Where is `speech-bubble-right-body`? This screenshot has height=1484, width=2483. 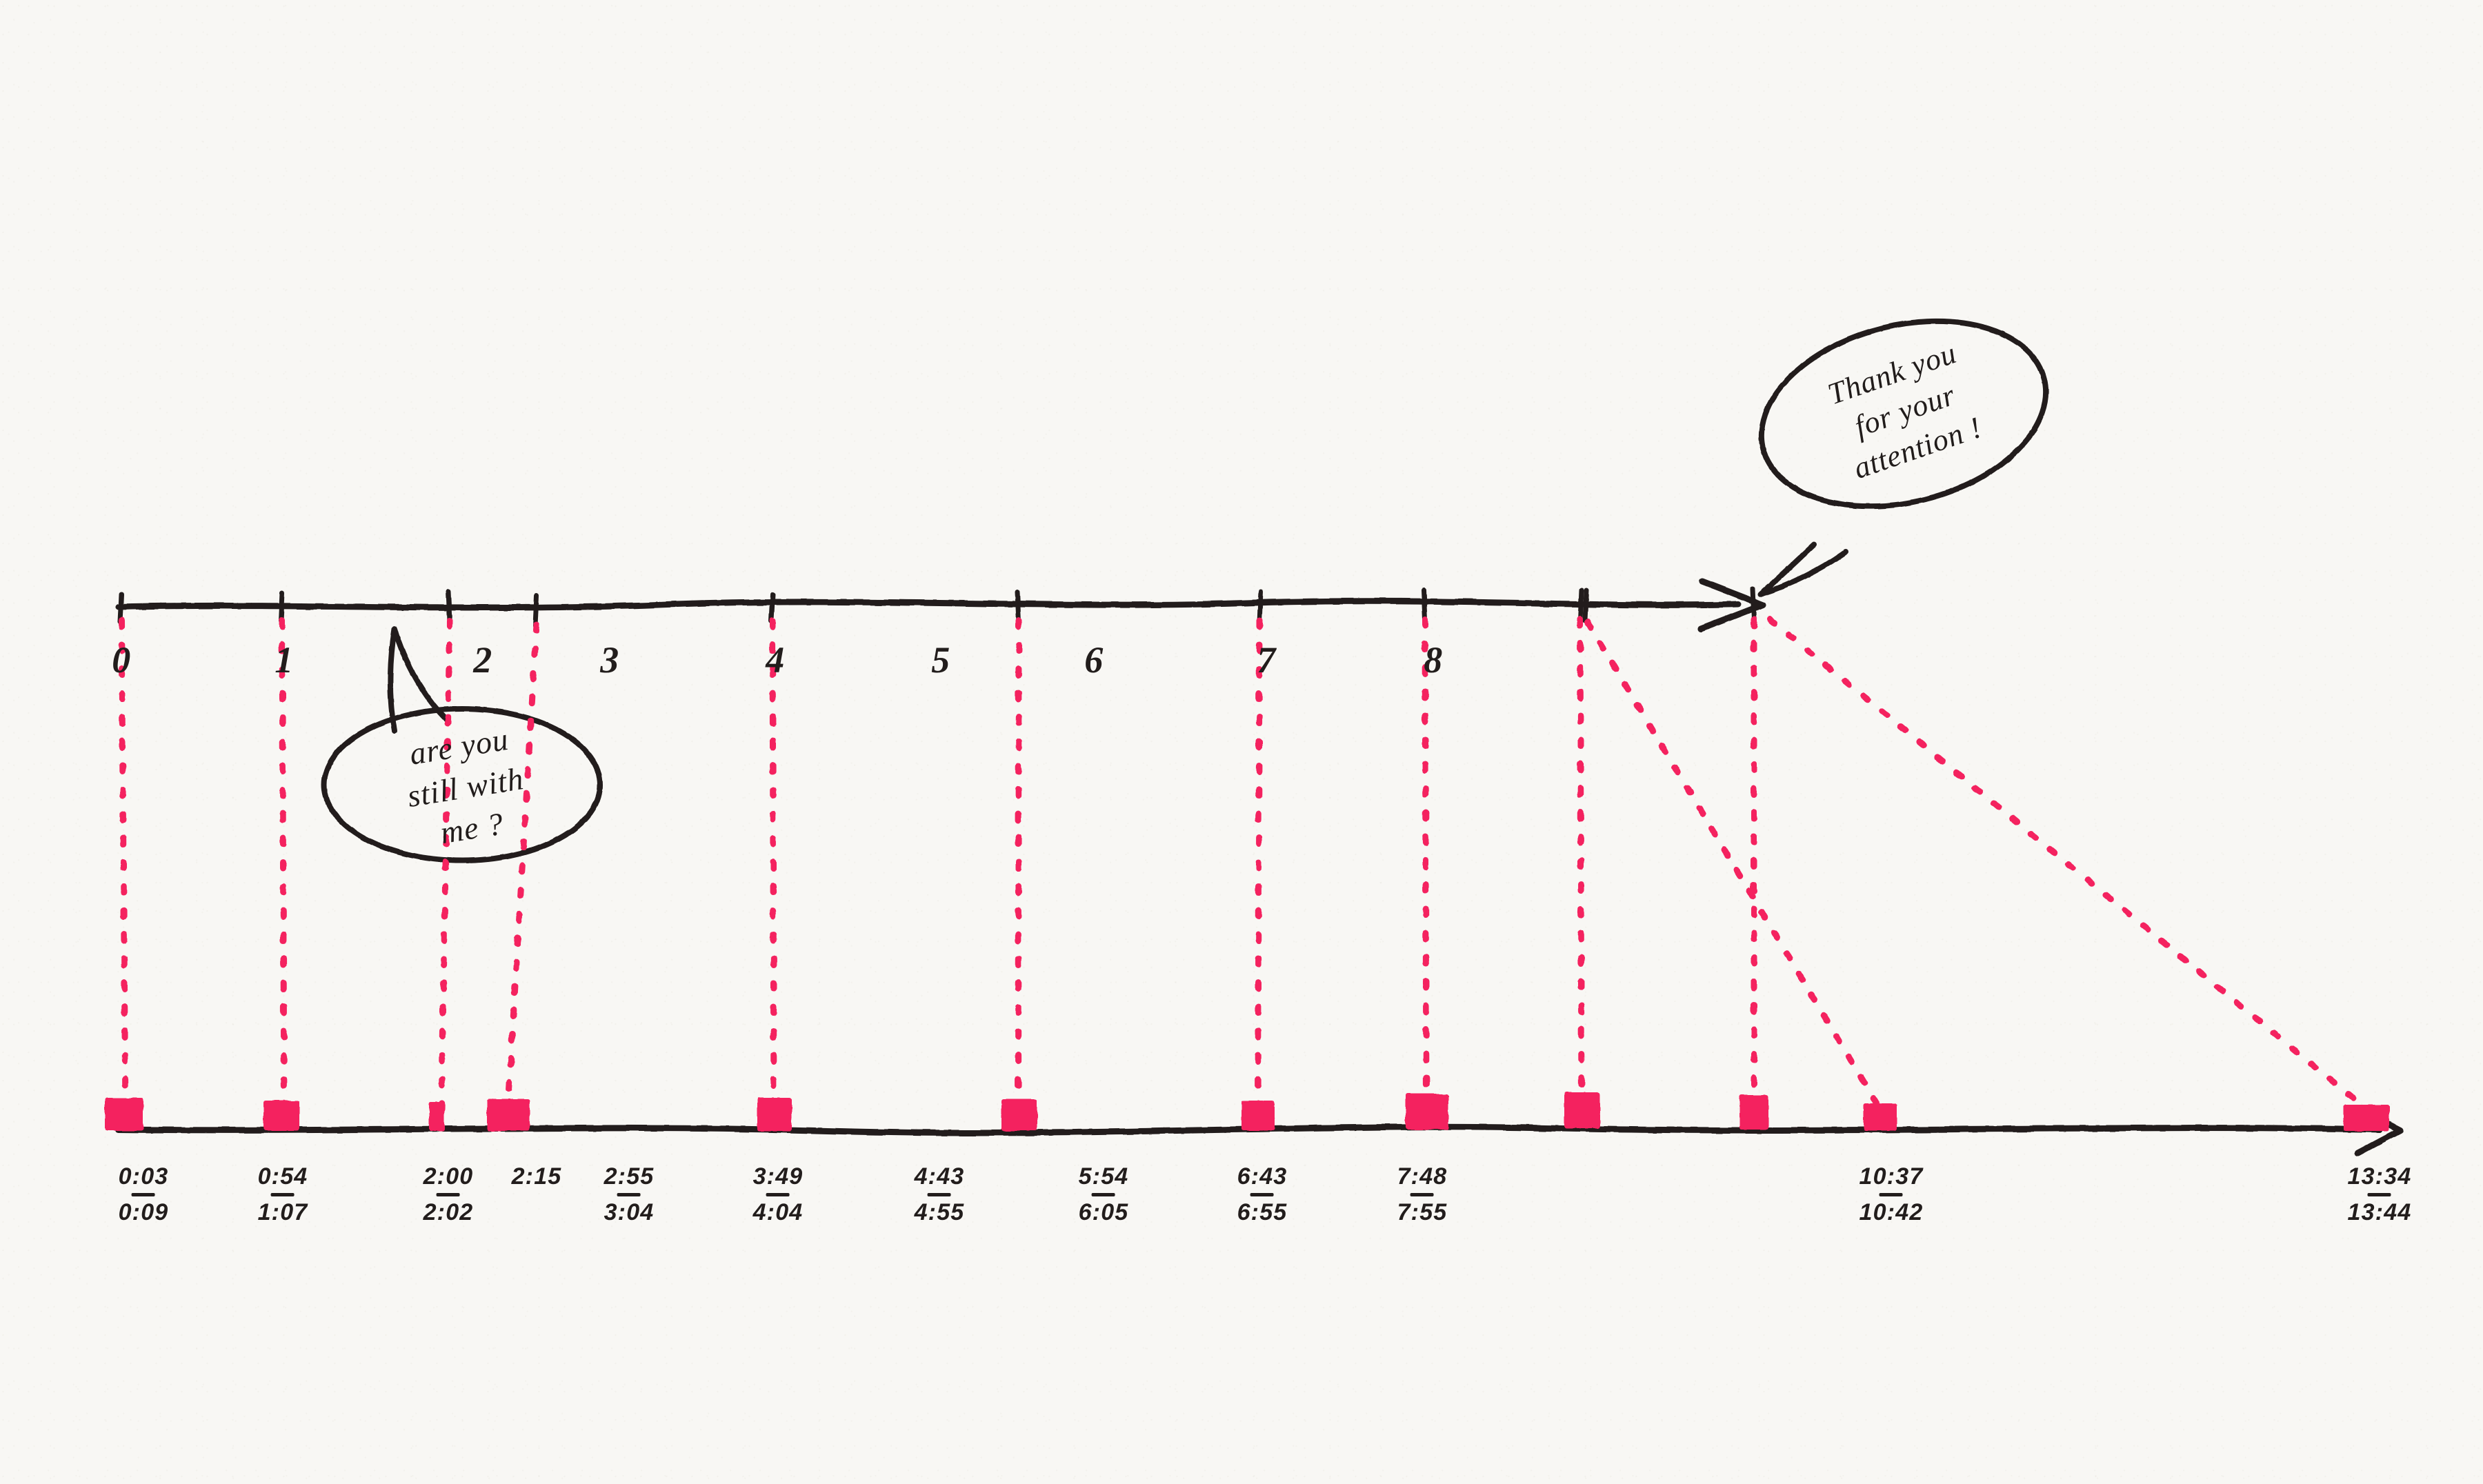
speech-bubble-right-body is located at coordinates (1904, 414).